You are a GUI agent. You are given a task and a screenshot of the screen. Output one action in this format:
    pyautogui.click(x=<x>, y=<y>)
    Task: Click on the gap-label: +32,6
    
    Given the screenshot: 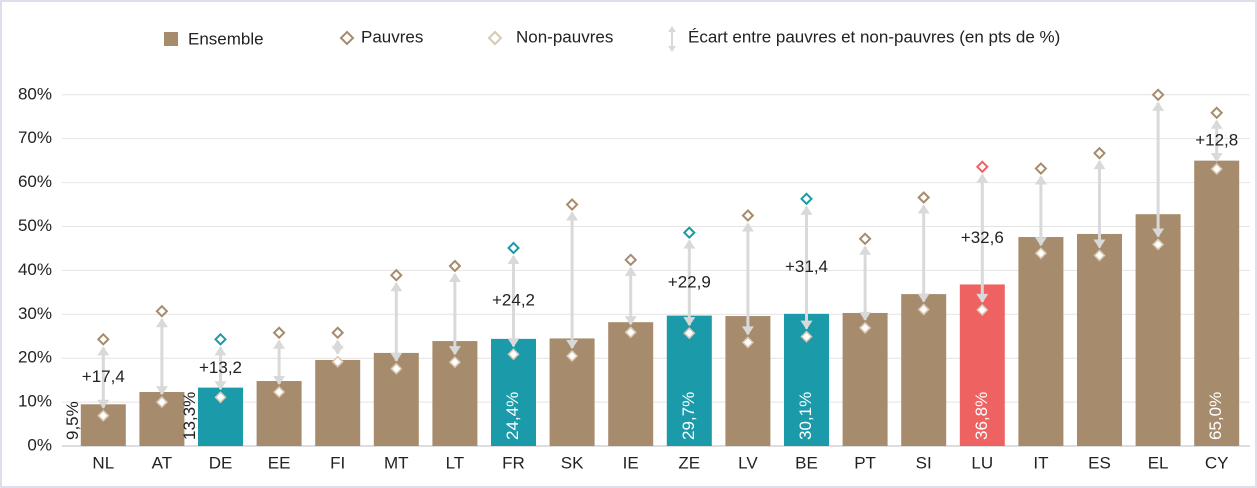 What is the action you would take?
    pyautogui.click(x=982, y=237)
    